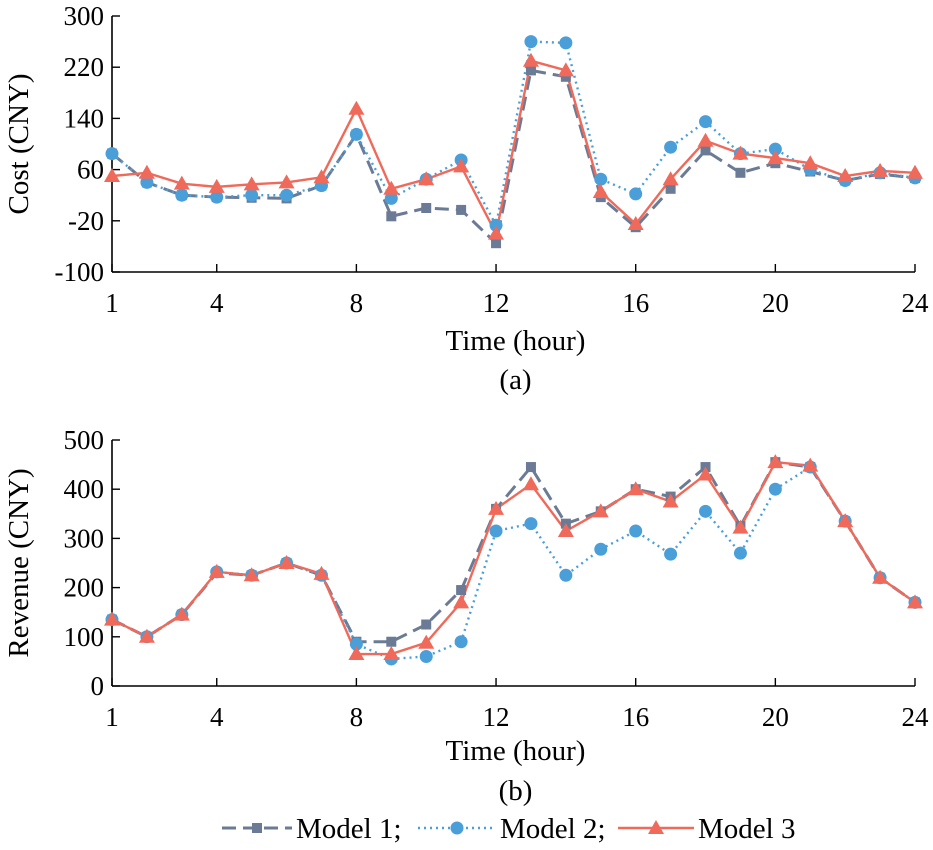  Describe the element at coordinates (516, 791) in the screenshot. I see `panel-label: (b)` at that location.